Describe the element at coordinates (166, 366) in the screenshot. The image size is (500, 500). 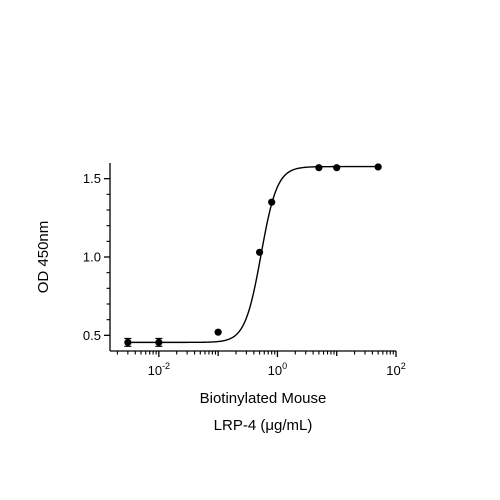
I see `x-tick-label-exponent: -2` at that location.